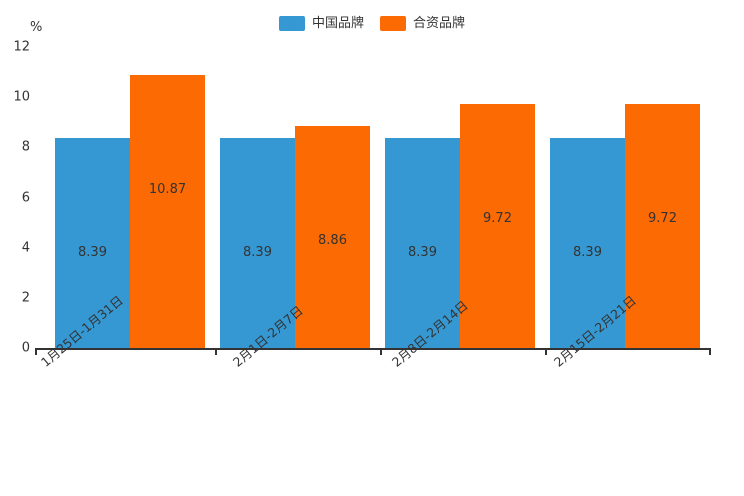 The width and height of the screenshot is (744, 496). I want to click on y-tick-label-4: 4, so click(25, 248).